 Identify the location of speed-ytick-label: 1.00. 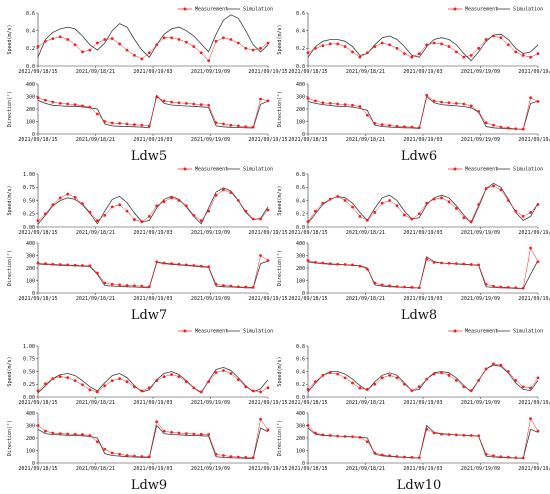
(29, 175).